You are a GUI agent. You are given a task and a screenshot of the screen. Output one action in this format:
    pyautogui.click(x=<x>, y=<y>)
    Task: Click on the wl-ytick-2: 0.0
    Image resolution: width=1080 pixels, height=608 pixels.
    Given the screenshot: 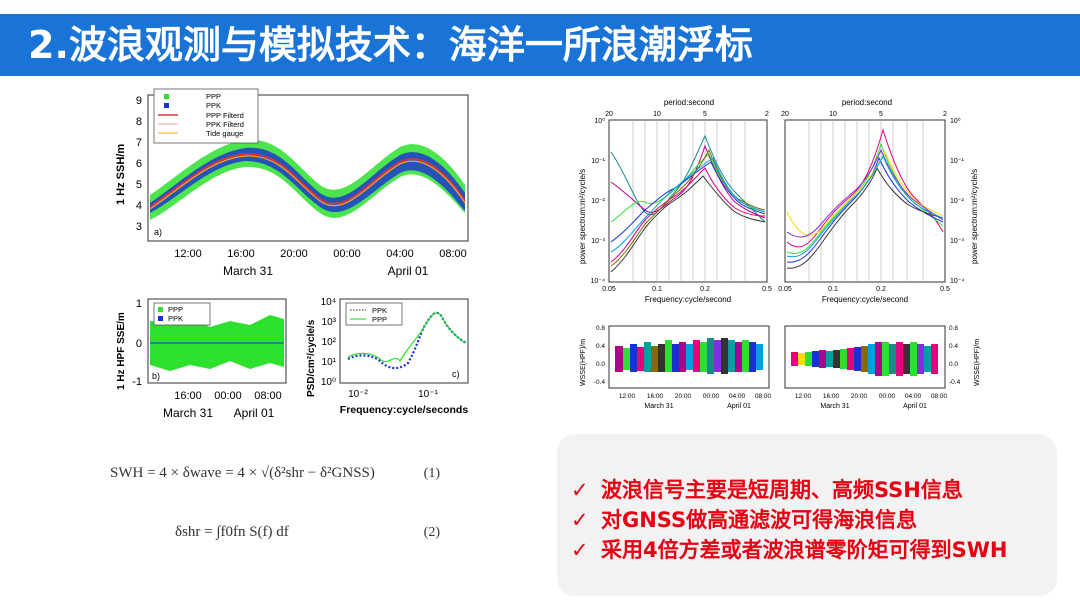 What is the action you would take?
    pyautogui.click(x=600, y=364)
    